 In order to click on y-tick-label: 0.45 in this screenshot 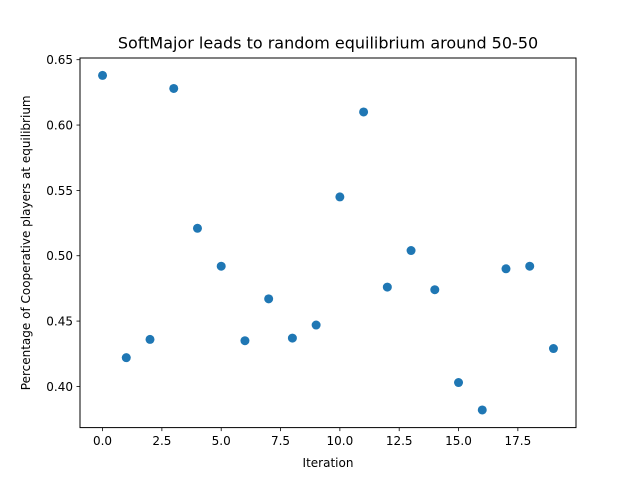, I will do `click(59, 322)`.